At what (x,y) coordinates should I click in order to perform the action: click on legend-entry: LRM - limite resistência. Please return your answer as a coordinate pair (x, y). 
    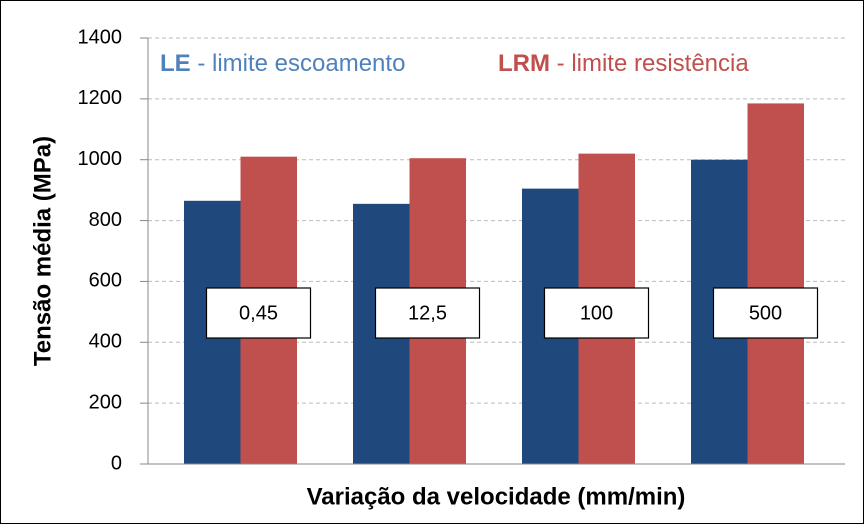
    Looking at the image, I should click on (623, 63).